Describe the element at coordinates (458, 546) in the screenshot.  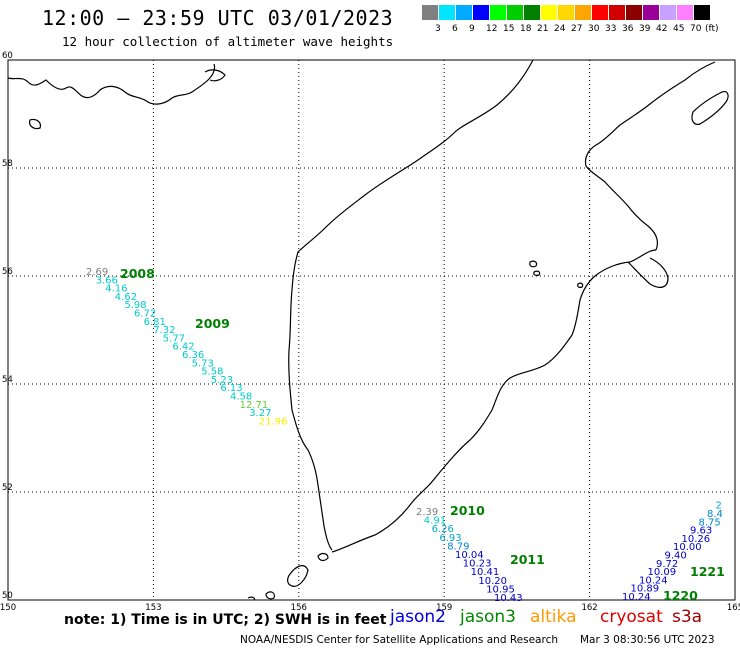
I see `swh-value: 8.79` at that location.